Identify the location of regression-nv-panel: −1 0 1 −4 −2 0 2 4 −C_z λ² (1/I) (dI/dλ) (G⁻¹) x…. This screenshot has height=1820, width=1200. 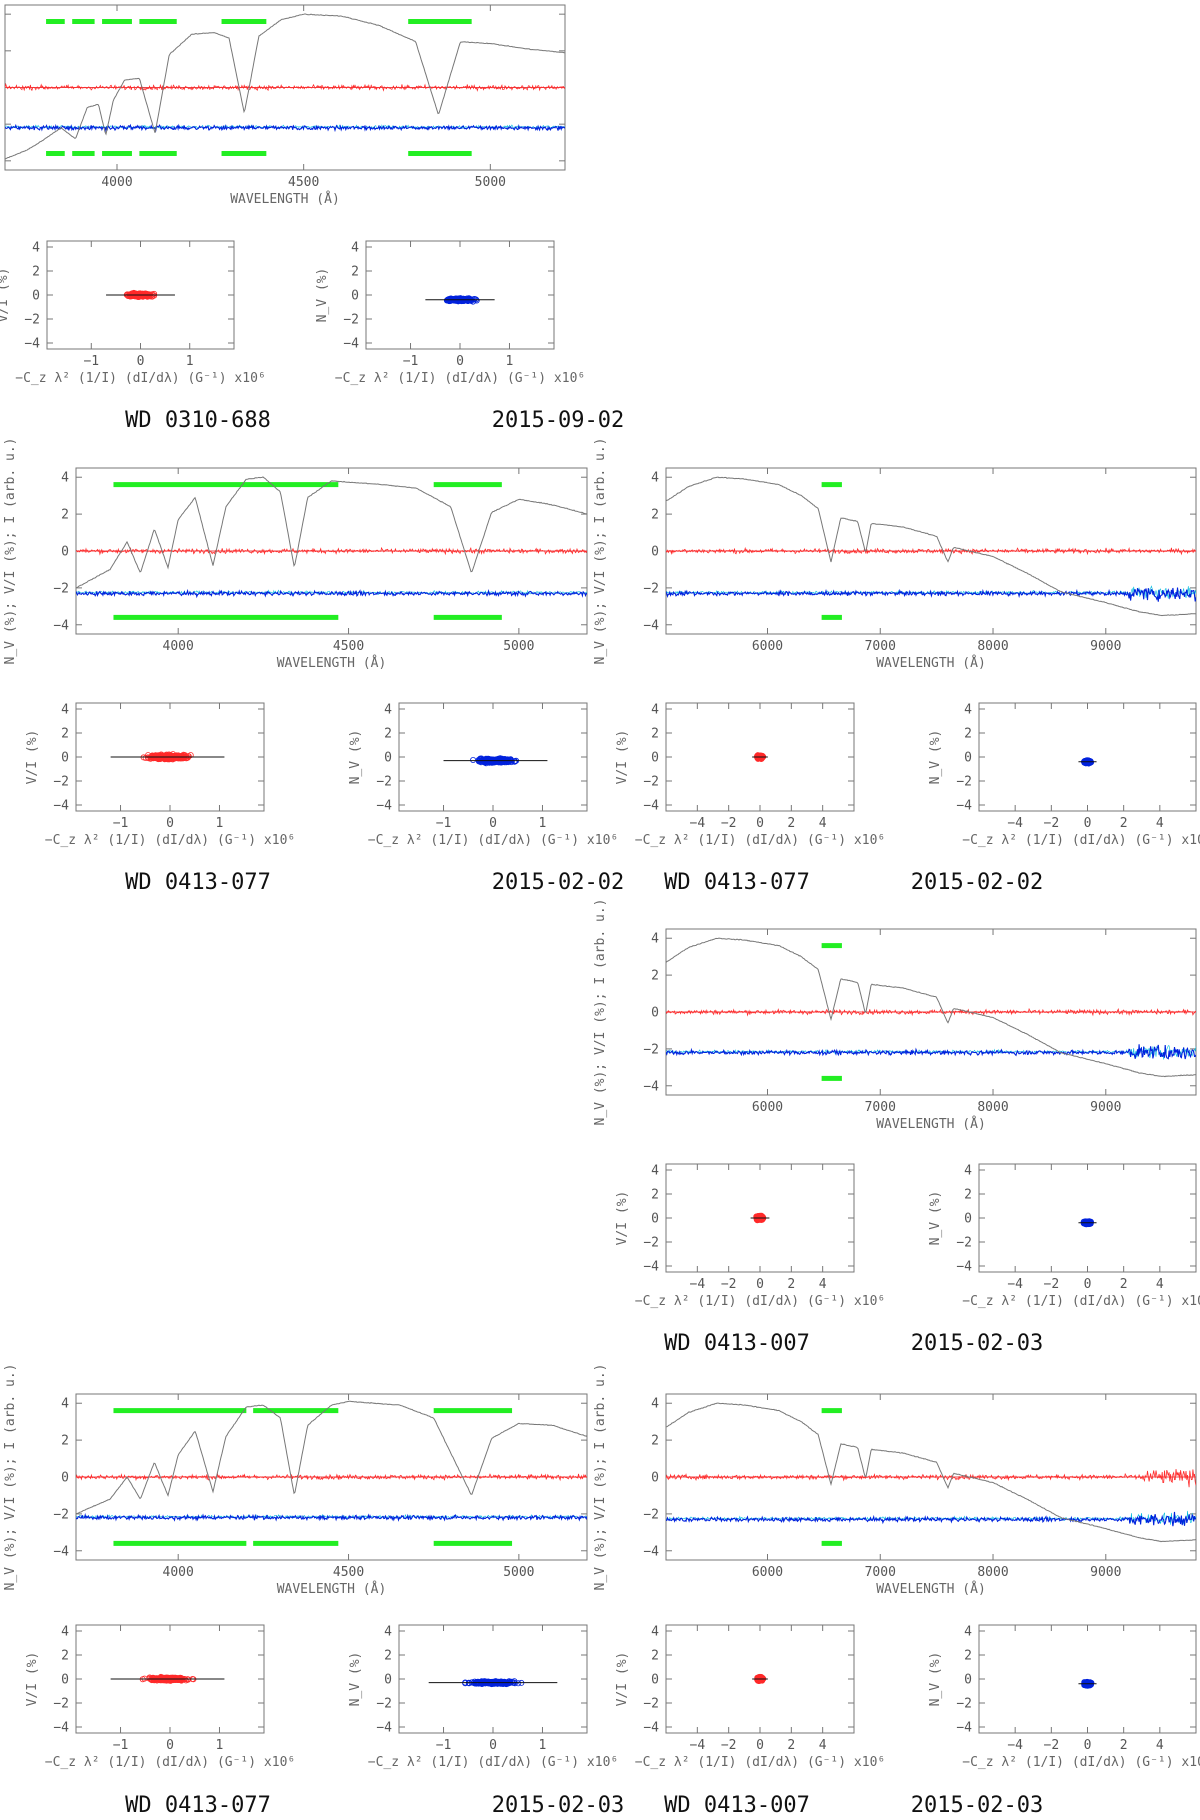
(450, 313).